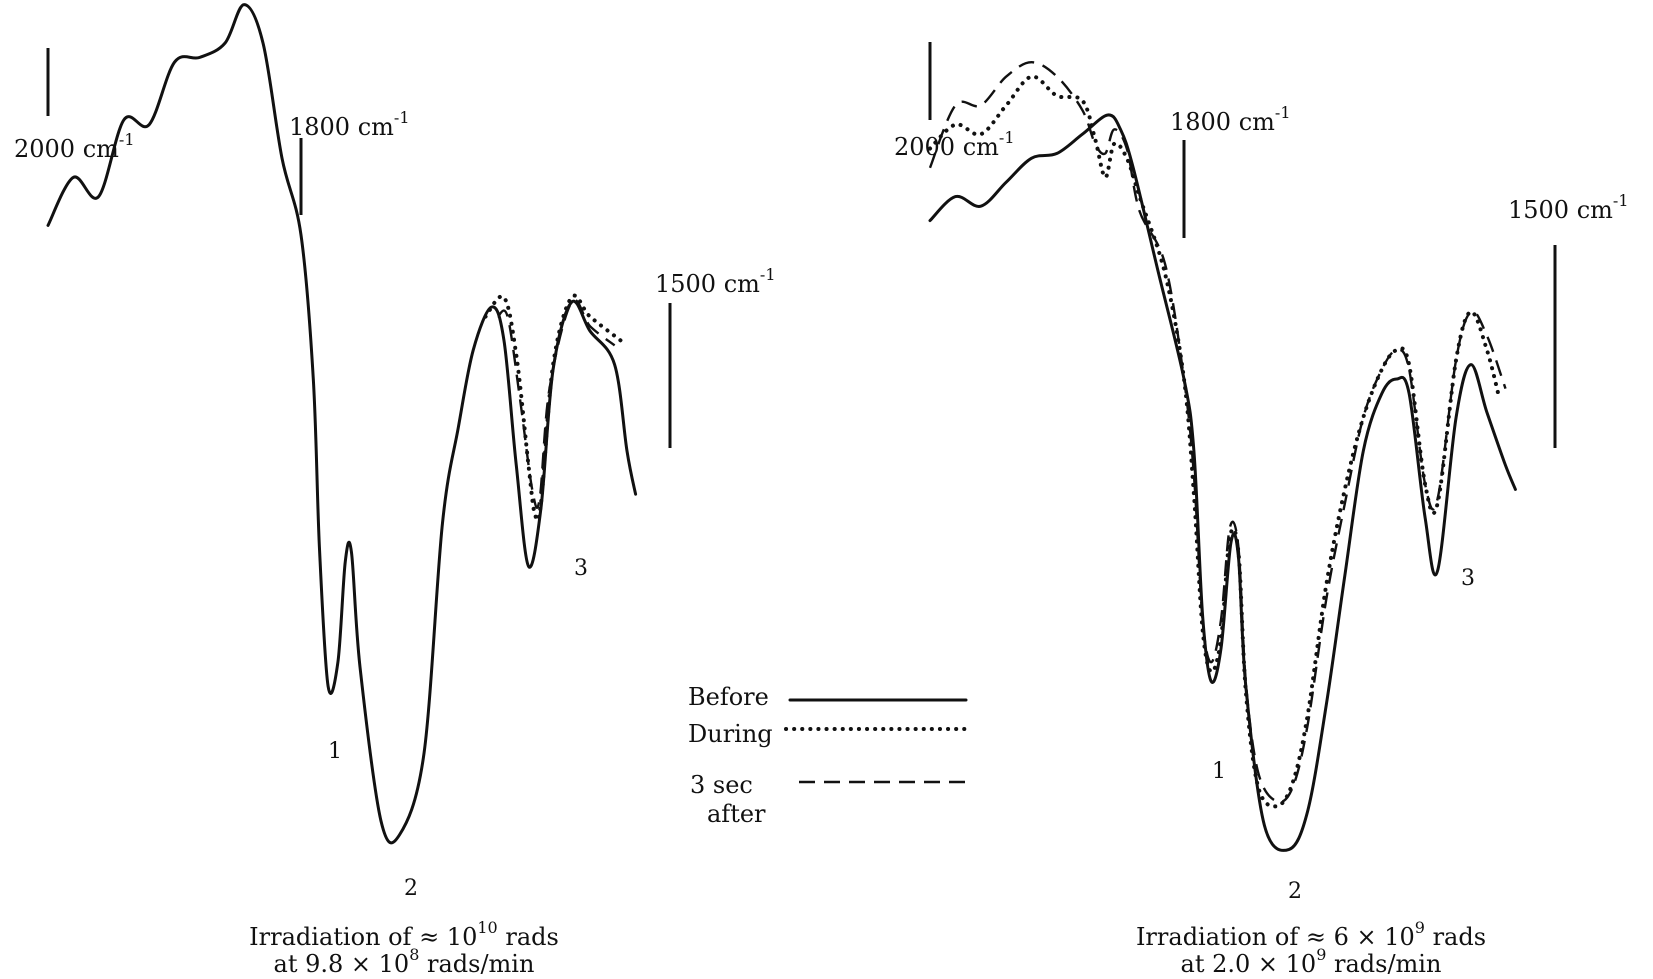  I want to click on left-caption-line2: at 9.8 × 108 rads/min, so click(404, 961).